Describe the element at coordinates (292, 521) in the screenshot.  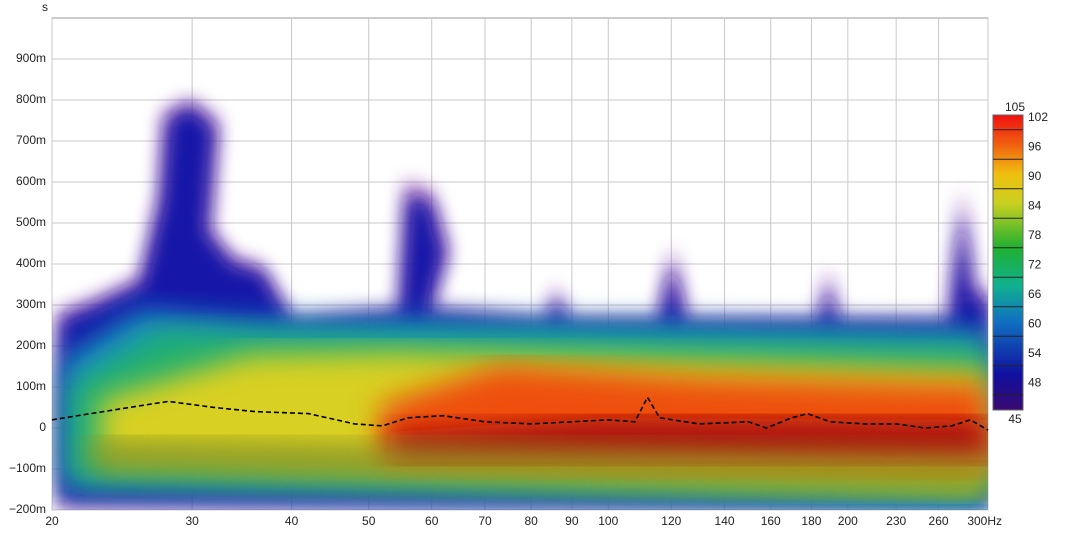
I see `x-tick-label: 40` at that location.